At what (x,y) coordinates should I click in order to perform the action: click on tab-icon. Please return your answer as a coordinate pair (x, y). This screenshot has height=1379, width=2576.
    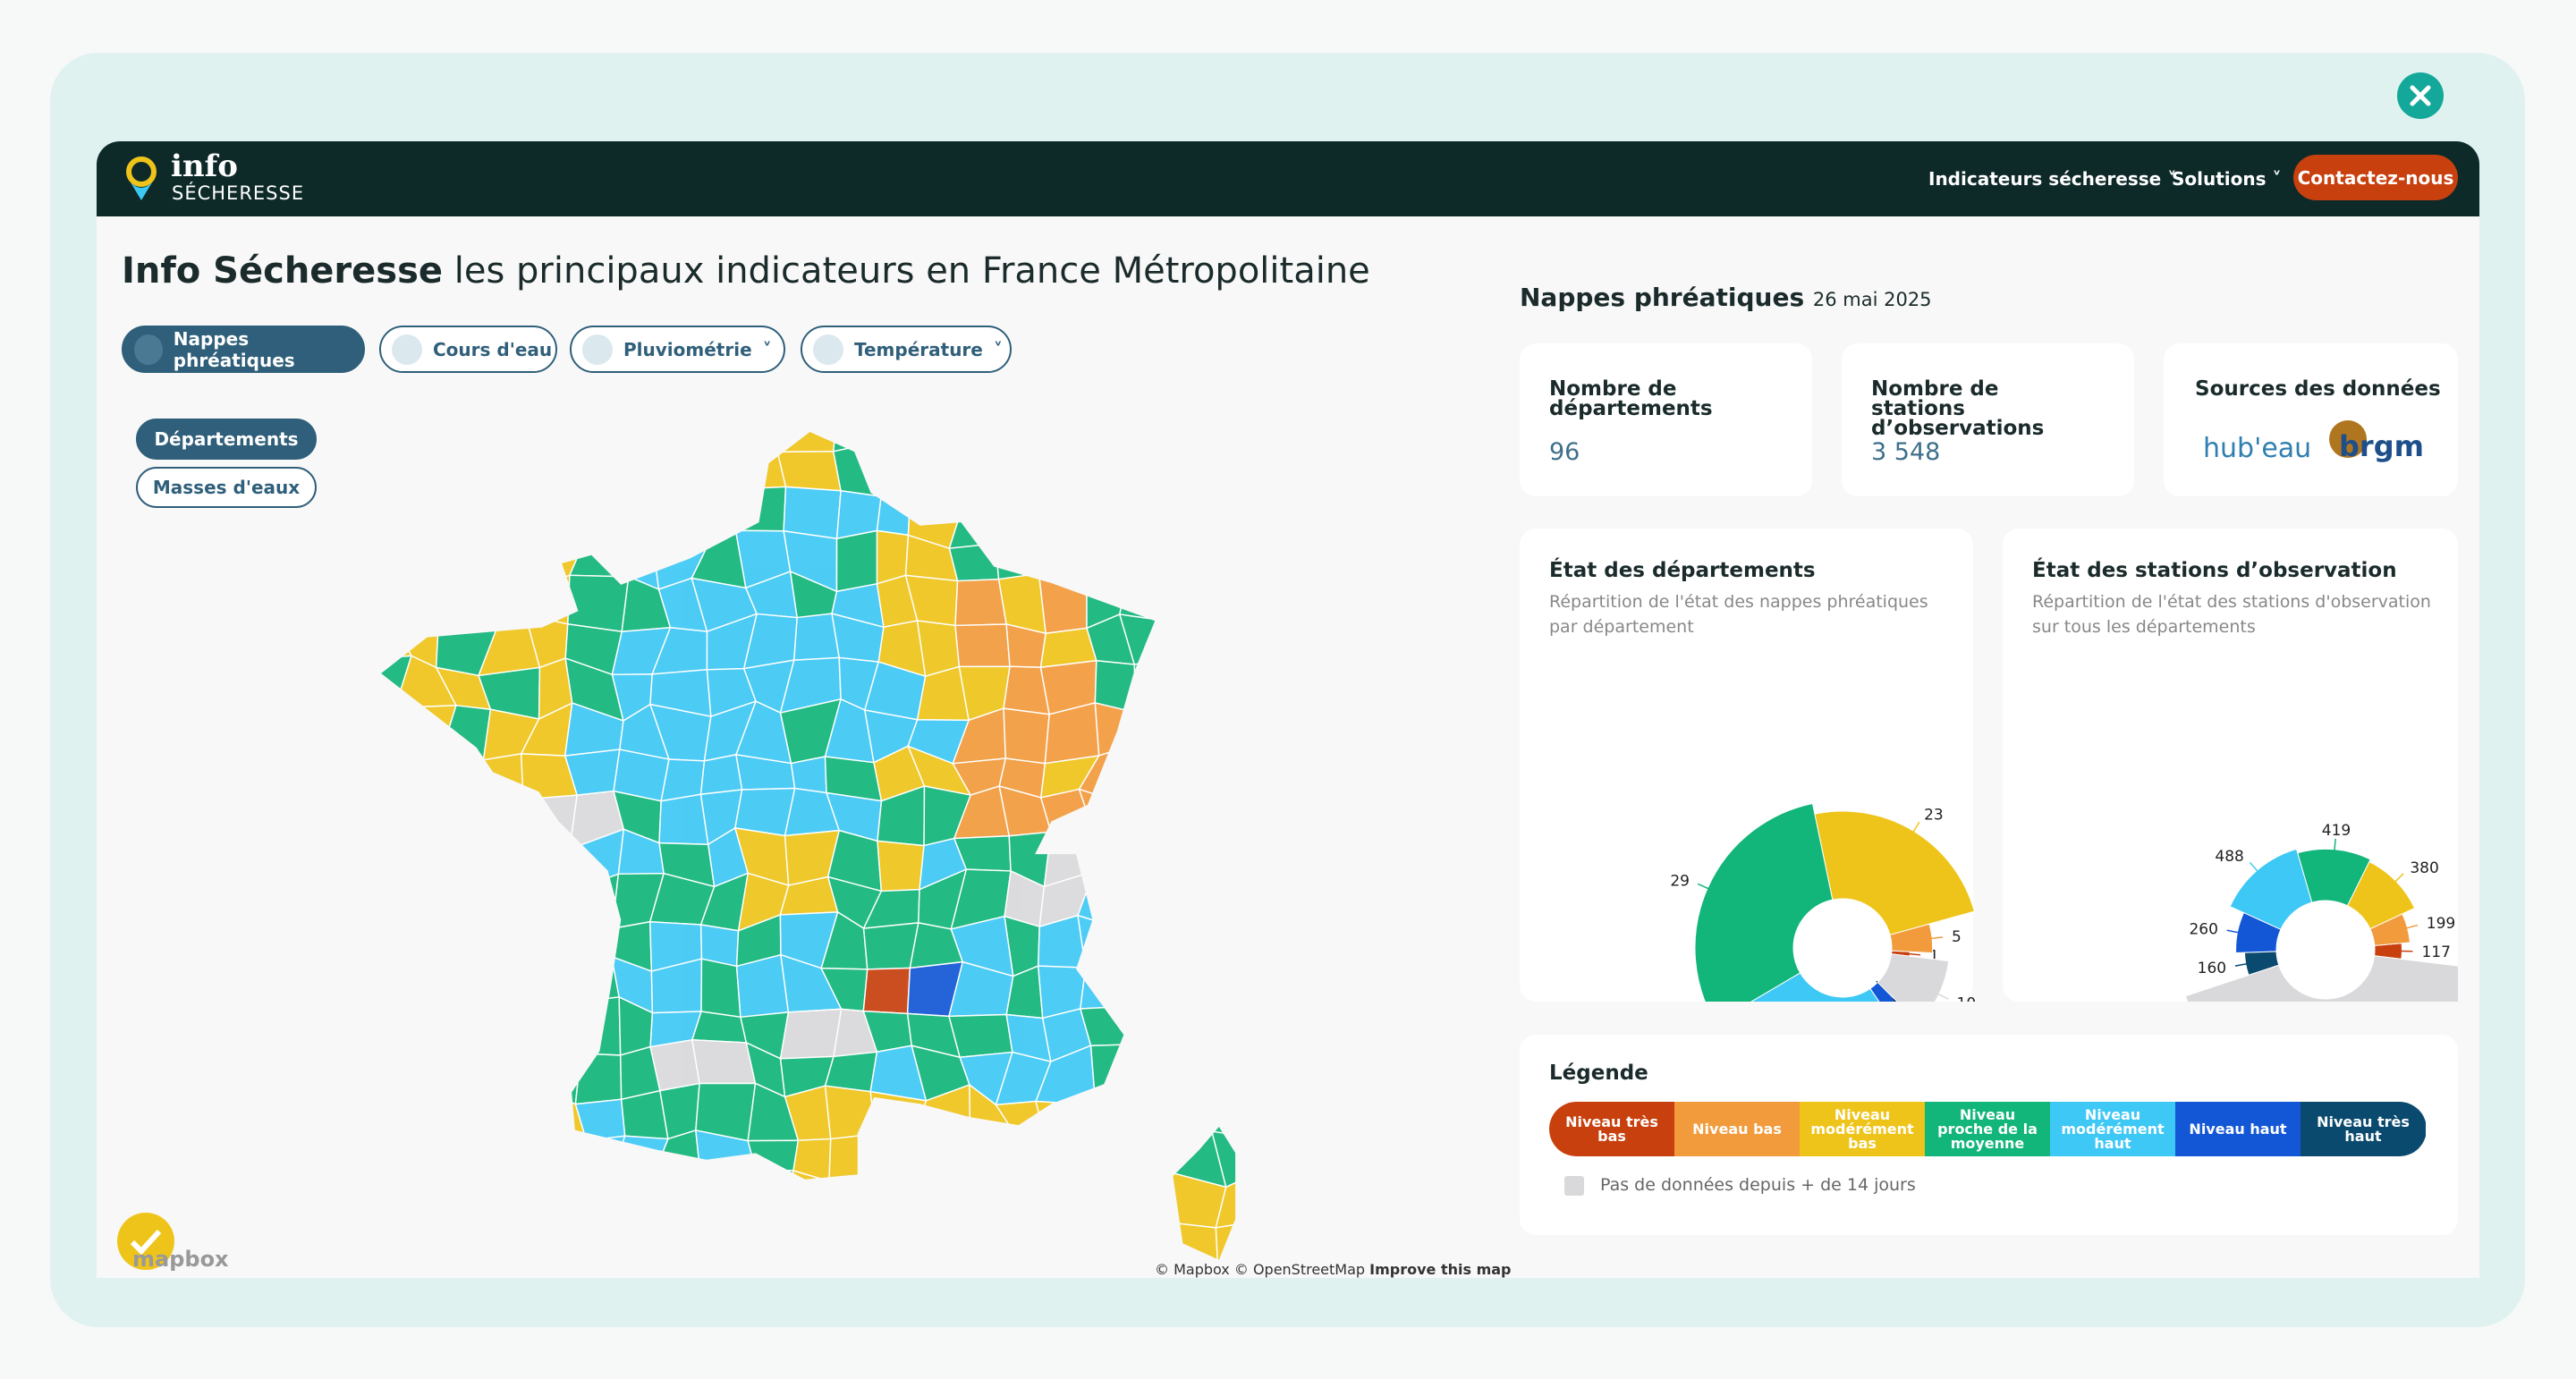
    Looking at the image, I should click on (148, 349).